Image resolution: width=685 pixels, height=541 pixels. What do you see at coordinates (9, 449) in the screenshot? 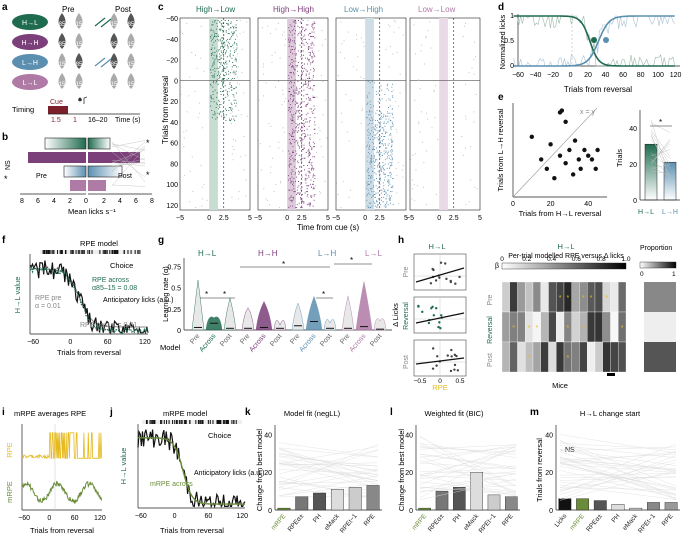
I see `i-rpe-label: RPE` at bounding box center [9, 449].